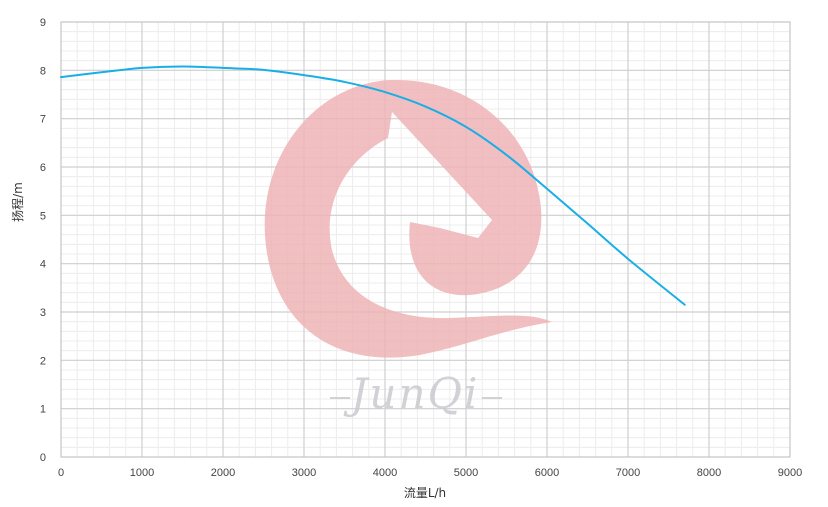 The width and height of the screenshot is (828, 507). What do you see at coordinates (43, 361) in the screenshot?
I see `y-tick-label: 2` at bounding box center [43, 361].